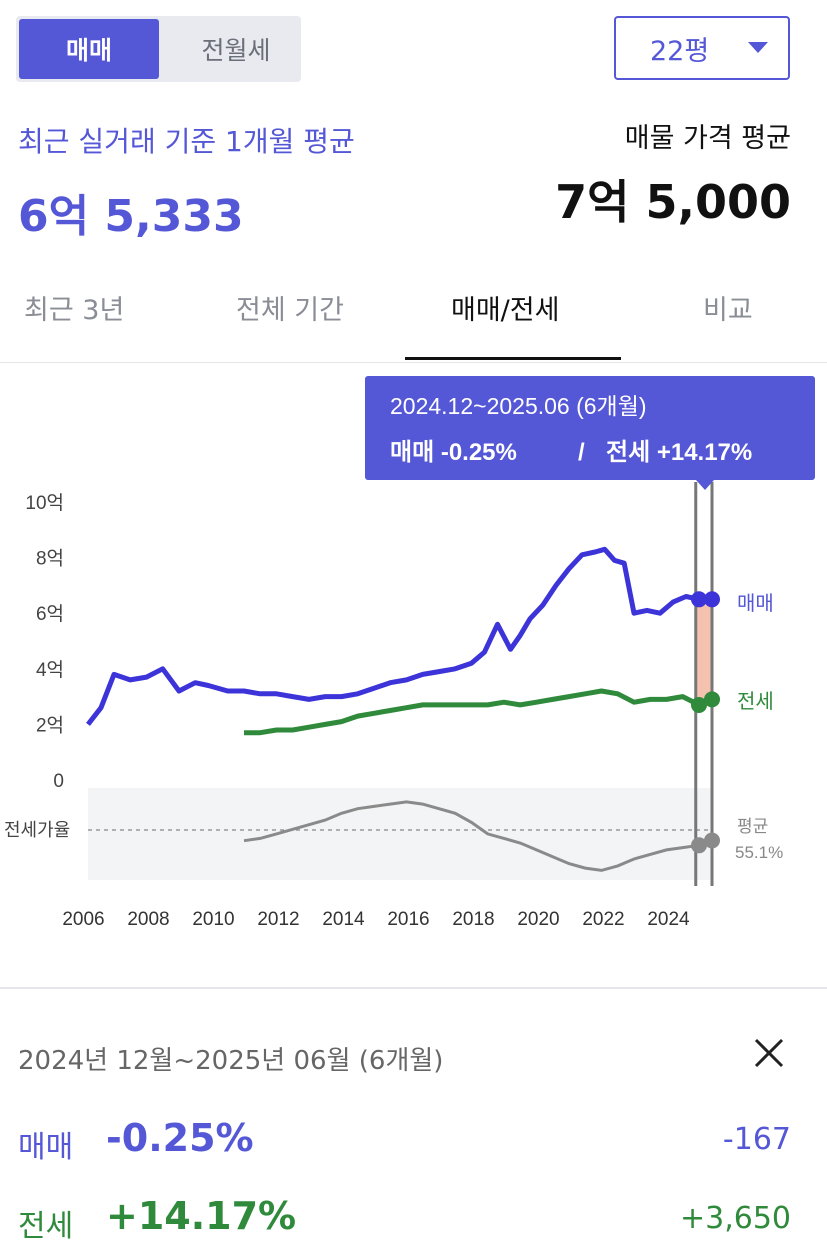 The height and width of the screenshot is (1255, 827). Describe the element at coordinates (50, 614) in the screenshot. I see `y-tick-label: 6억` at that location.